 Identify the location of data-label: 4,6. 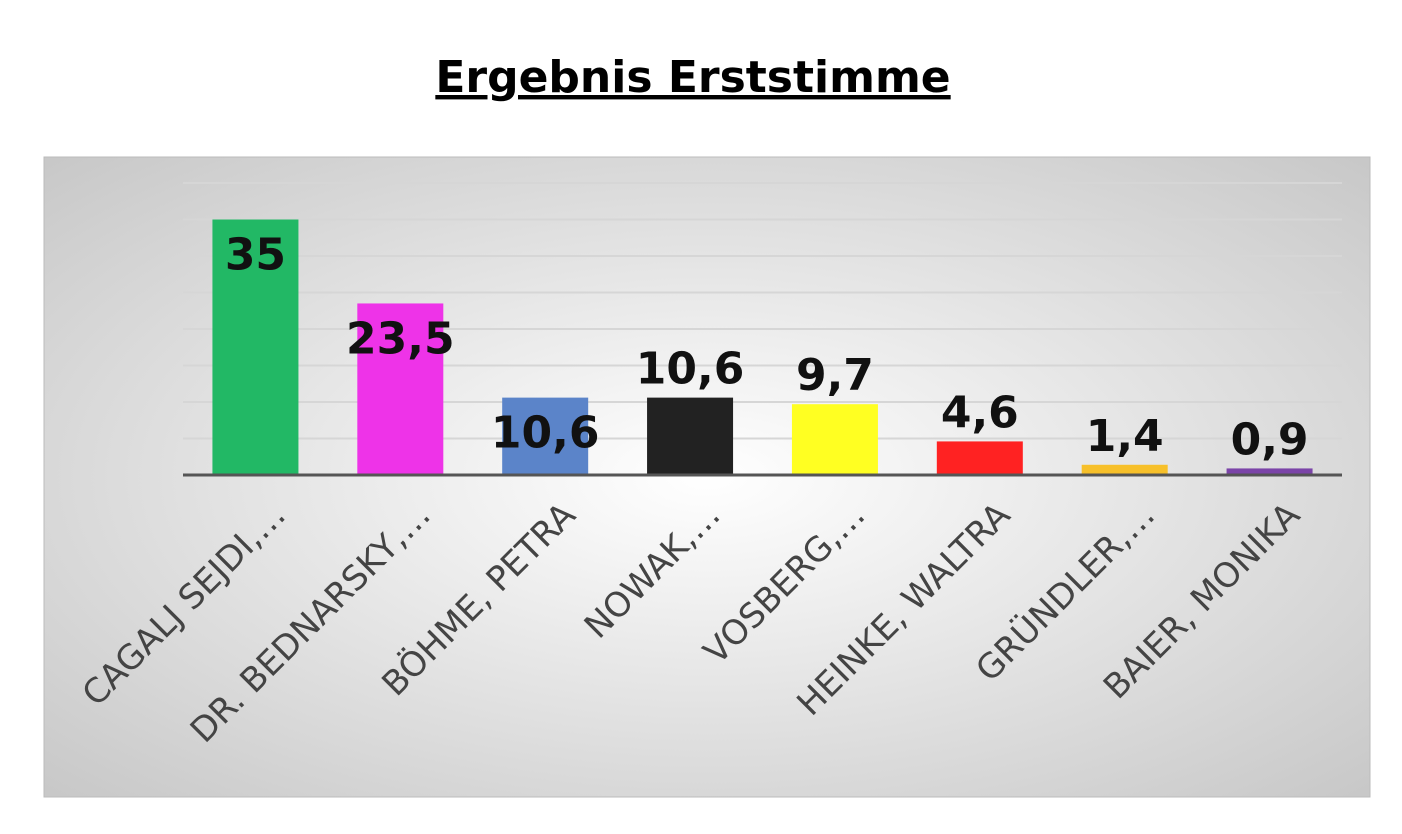
(980, 412).